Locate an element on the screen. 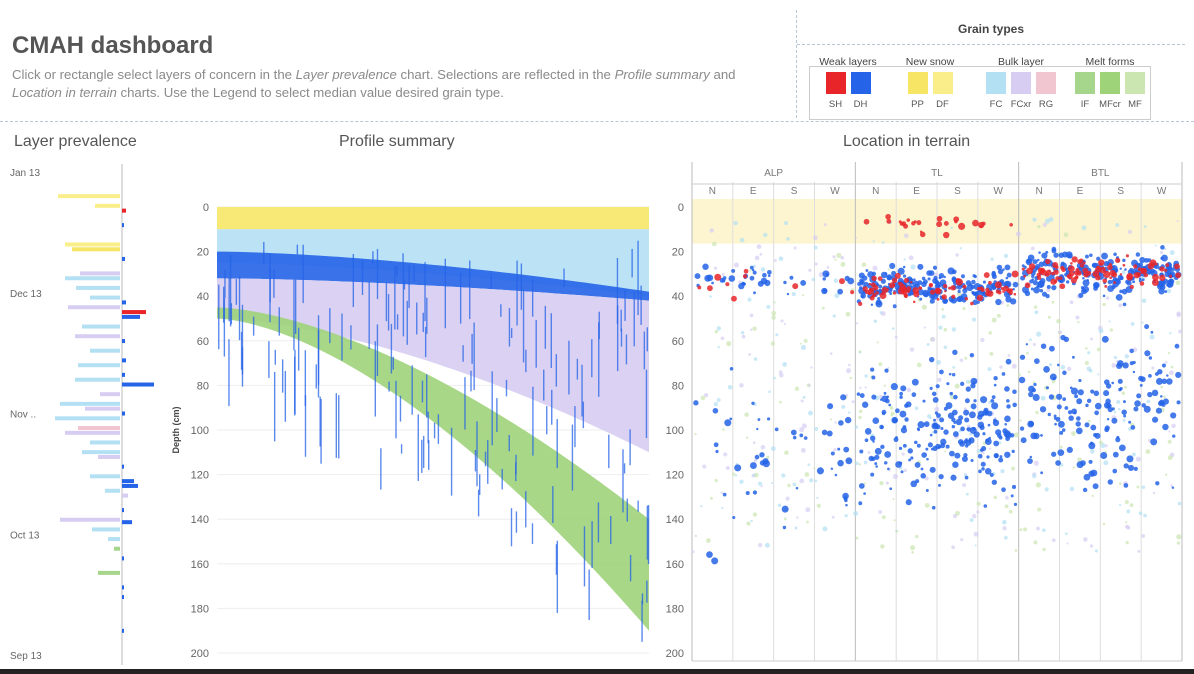 This screenshot has height=674, width=1194. profile-layer-pp is located at coordinates (433, 218).